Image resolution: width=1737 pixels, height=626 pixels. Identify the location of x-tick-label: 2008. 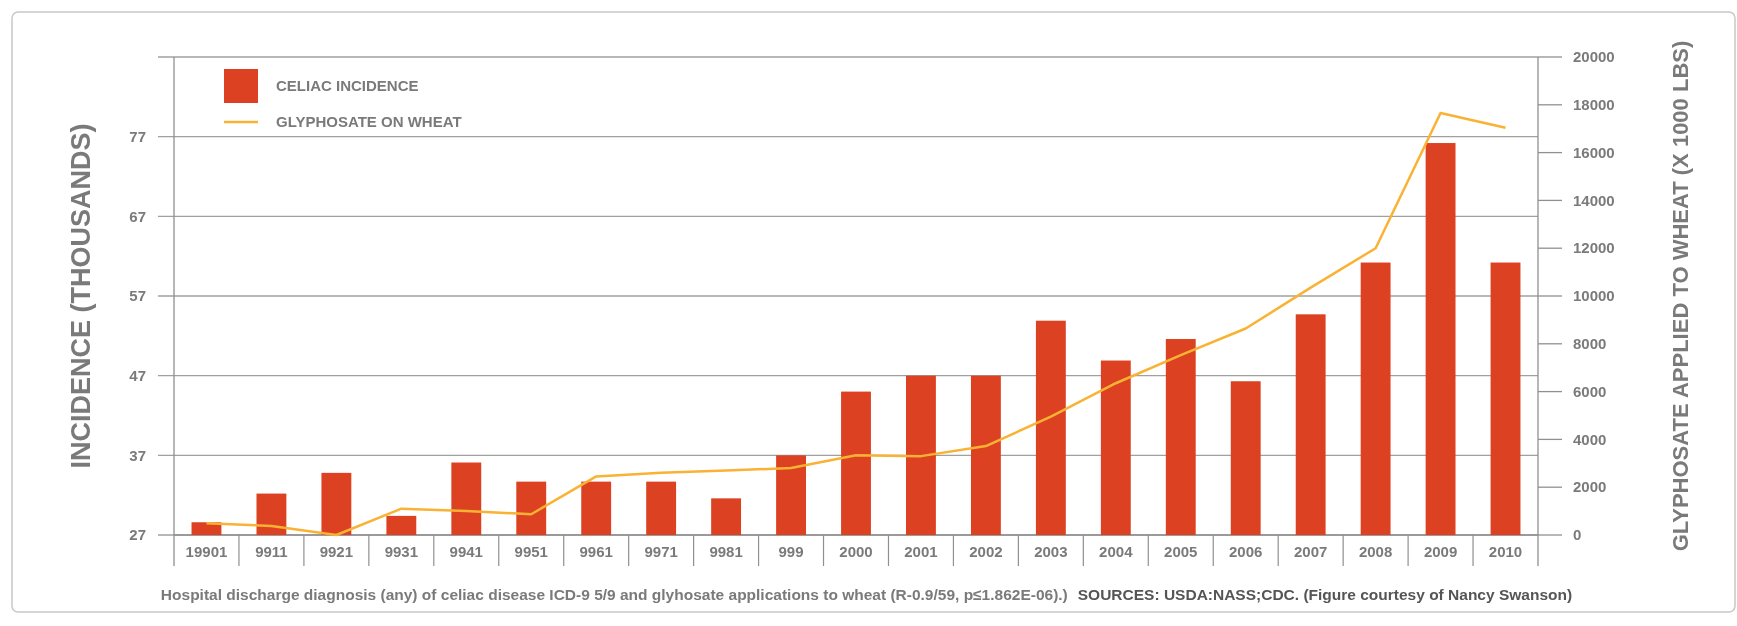
(1375, 551).